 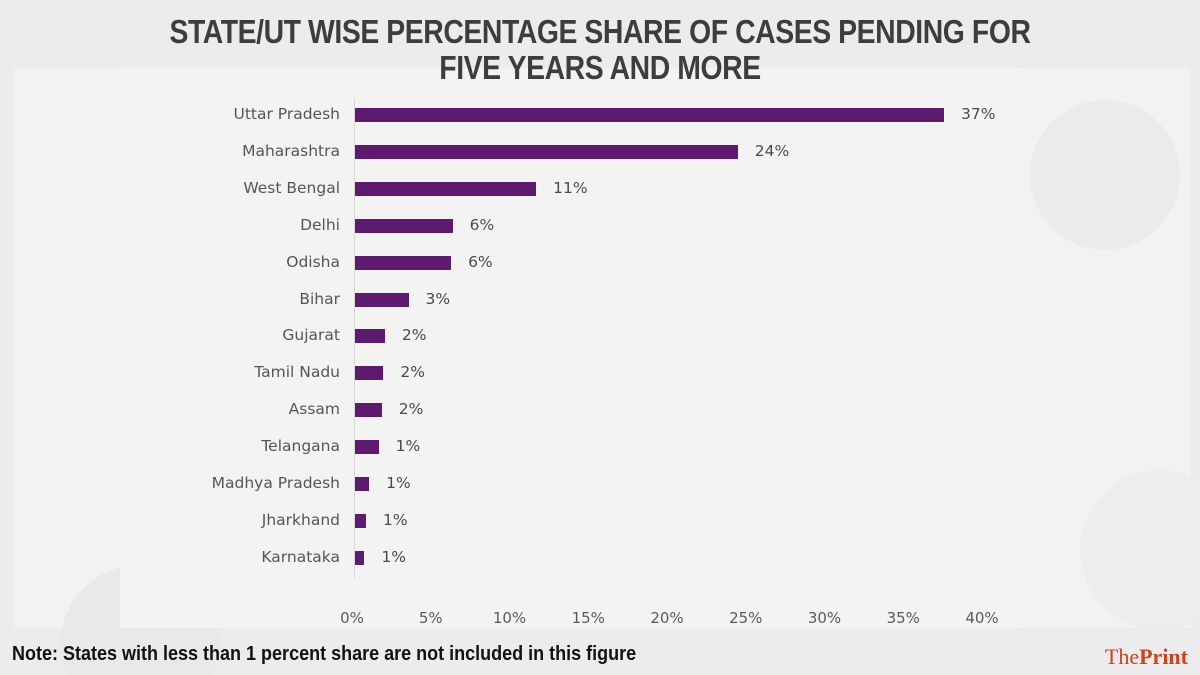 I want to click on category-label: Gujarat, so click(x=311, y=335).